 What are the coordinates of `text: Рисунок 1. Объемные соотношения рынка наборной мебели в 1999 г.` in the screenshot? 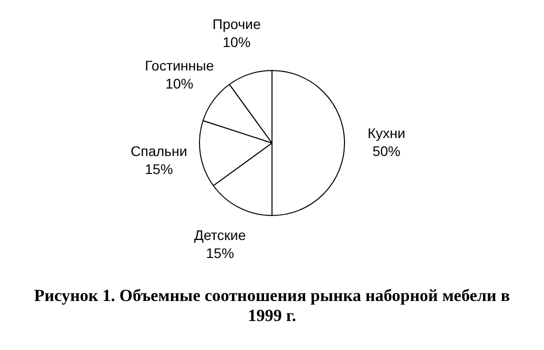 It's located at (272, 306).